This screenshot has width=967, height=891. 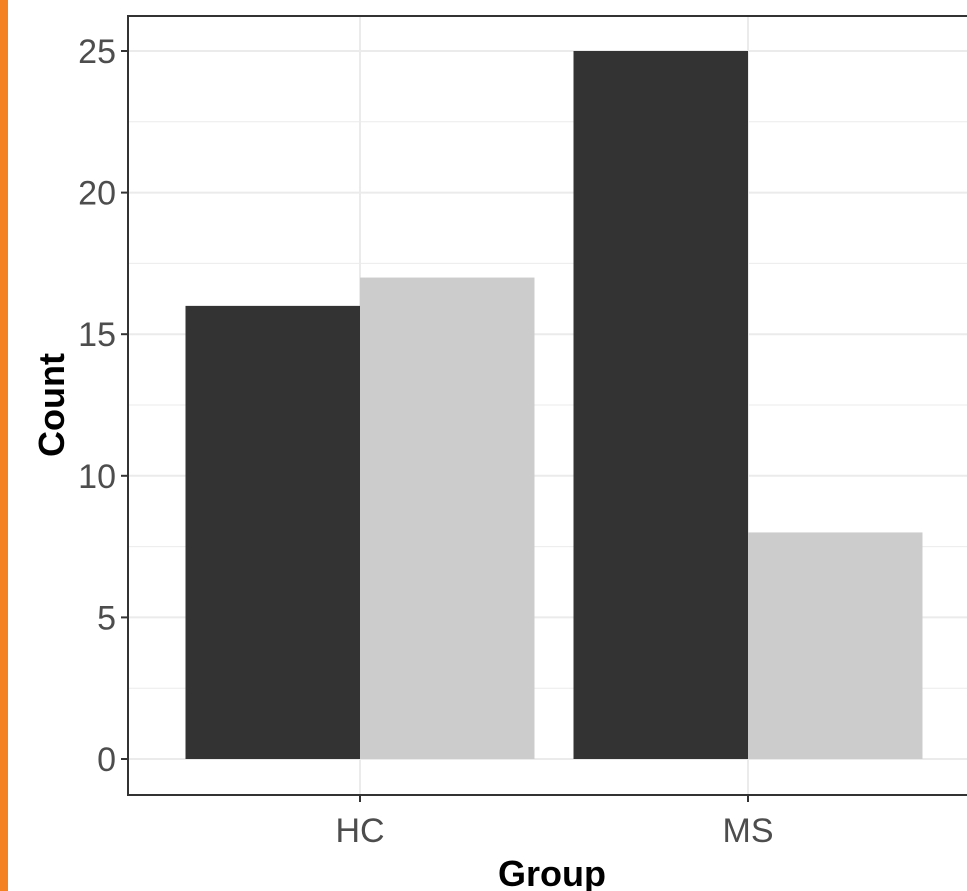 What do you see at coordinates (552, 872) in the screenshot?
I see `x-axis-title: Group` at bounding box center [552, 872].